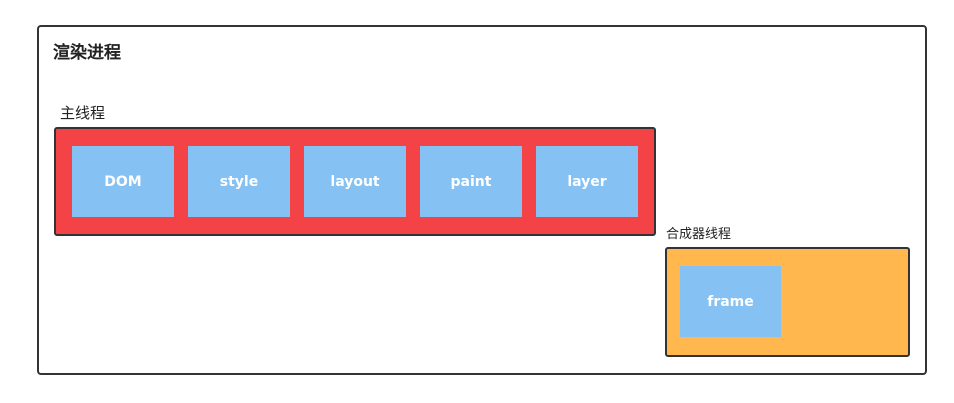 Image resolution: width=954 pixels, height=403 pixels. Describe the element at coordinates (699, 234) in the screenshot. I see `compositor-thread-label: 合成器线程` at that location.